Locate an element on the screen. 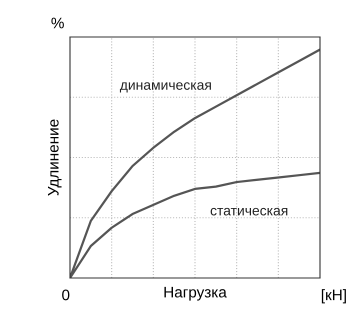 The width and height of the screenshot is (363, 331). text: [кН] is located at coordinates (334, 296).